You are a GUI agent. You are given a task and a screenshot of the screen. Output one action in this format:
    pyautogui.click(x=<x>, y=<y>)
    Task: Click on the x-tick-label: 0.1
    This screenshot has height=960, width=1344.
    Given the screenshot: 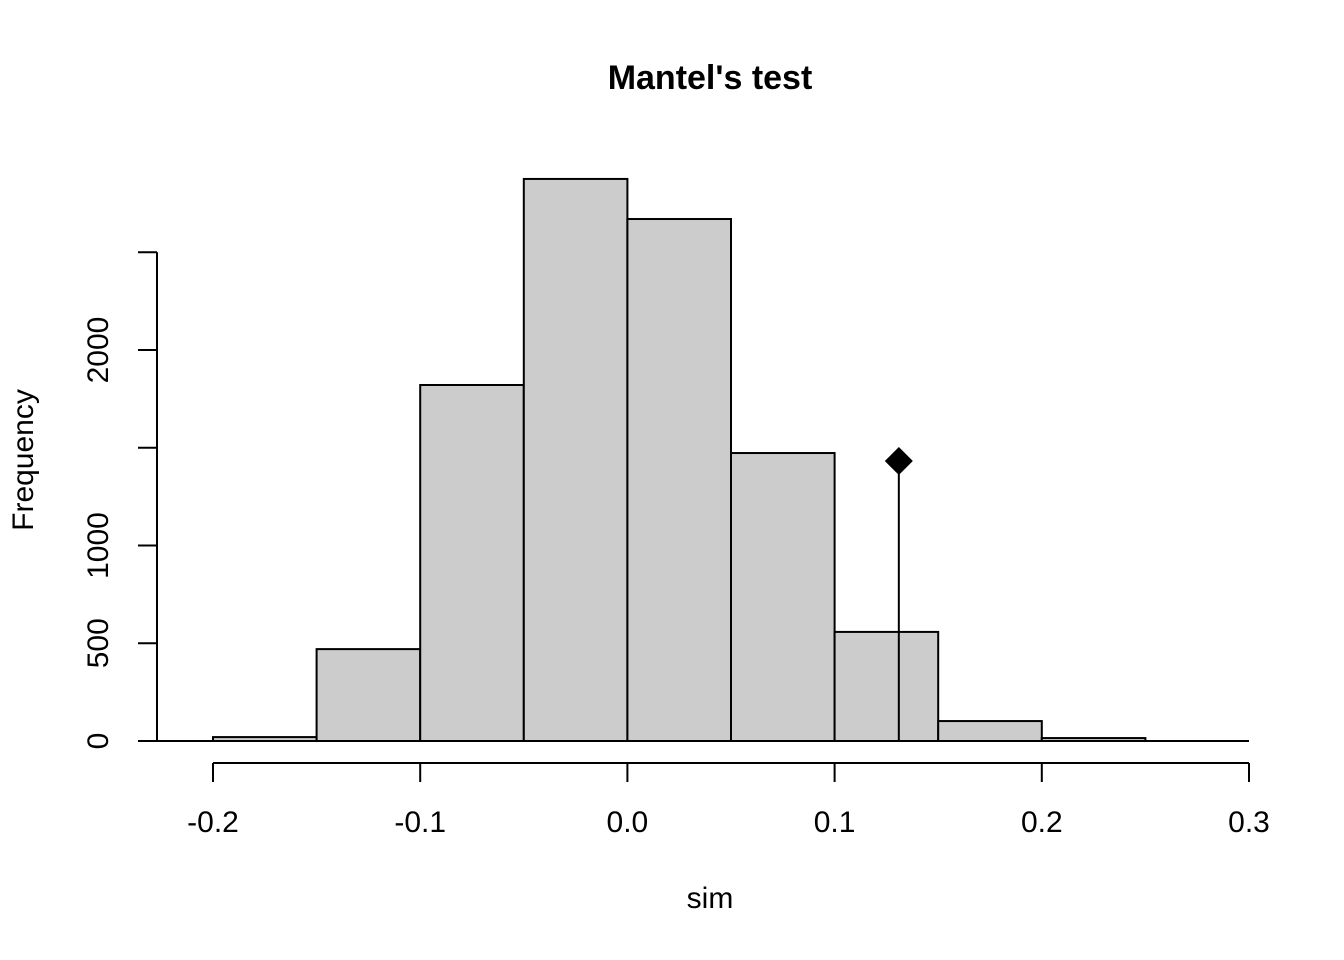 What is the action you would take?
    pyautogui.click(x=835, y=822)
    